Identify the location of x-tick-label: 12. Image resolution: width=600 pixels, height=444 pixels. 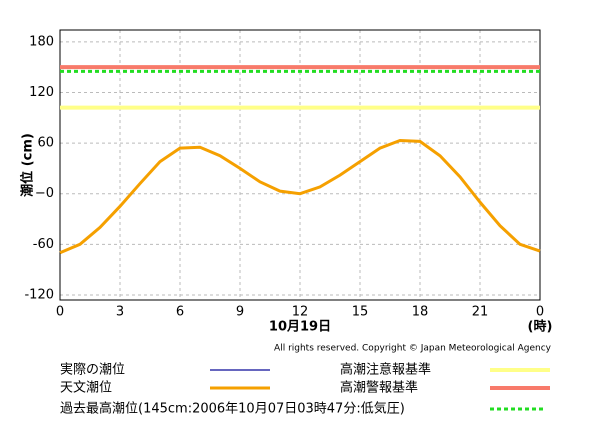
(300, 312).